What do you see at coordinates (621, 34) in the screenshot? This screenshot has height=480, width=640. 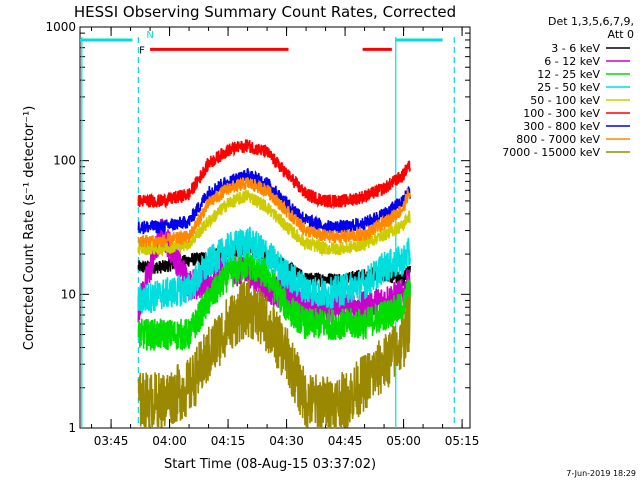 I see `legend-header-line-2: Att 0` at bounding box center [621, 34].